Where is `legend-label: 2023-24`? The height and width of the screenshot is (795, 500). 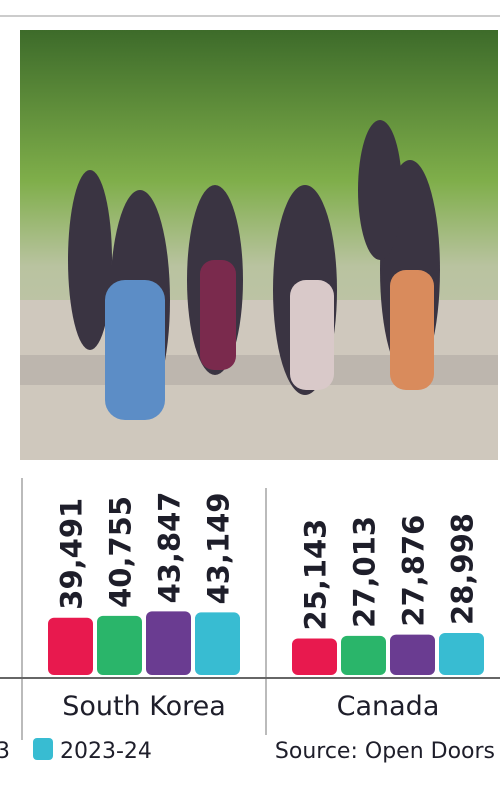
legend-label: 2023-24 is located at coordinates (106, 751).